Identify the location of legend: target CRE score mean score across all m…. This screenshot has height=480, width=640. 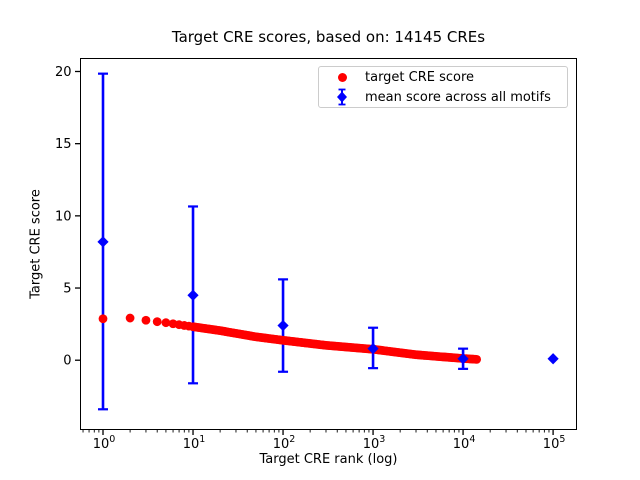
(443, 87).